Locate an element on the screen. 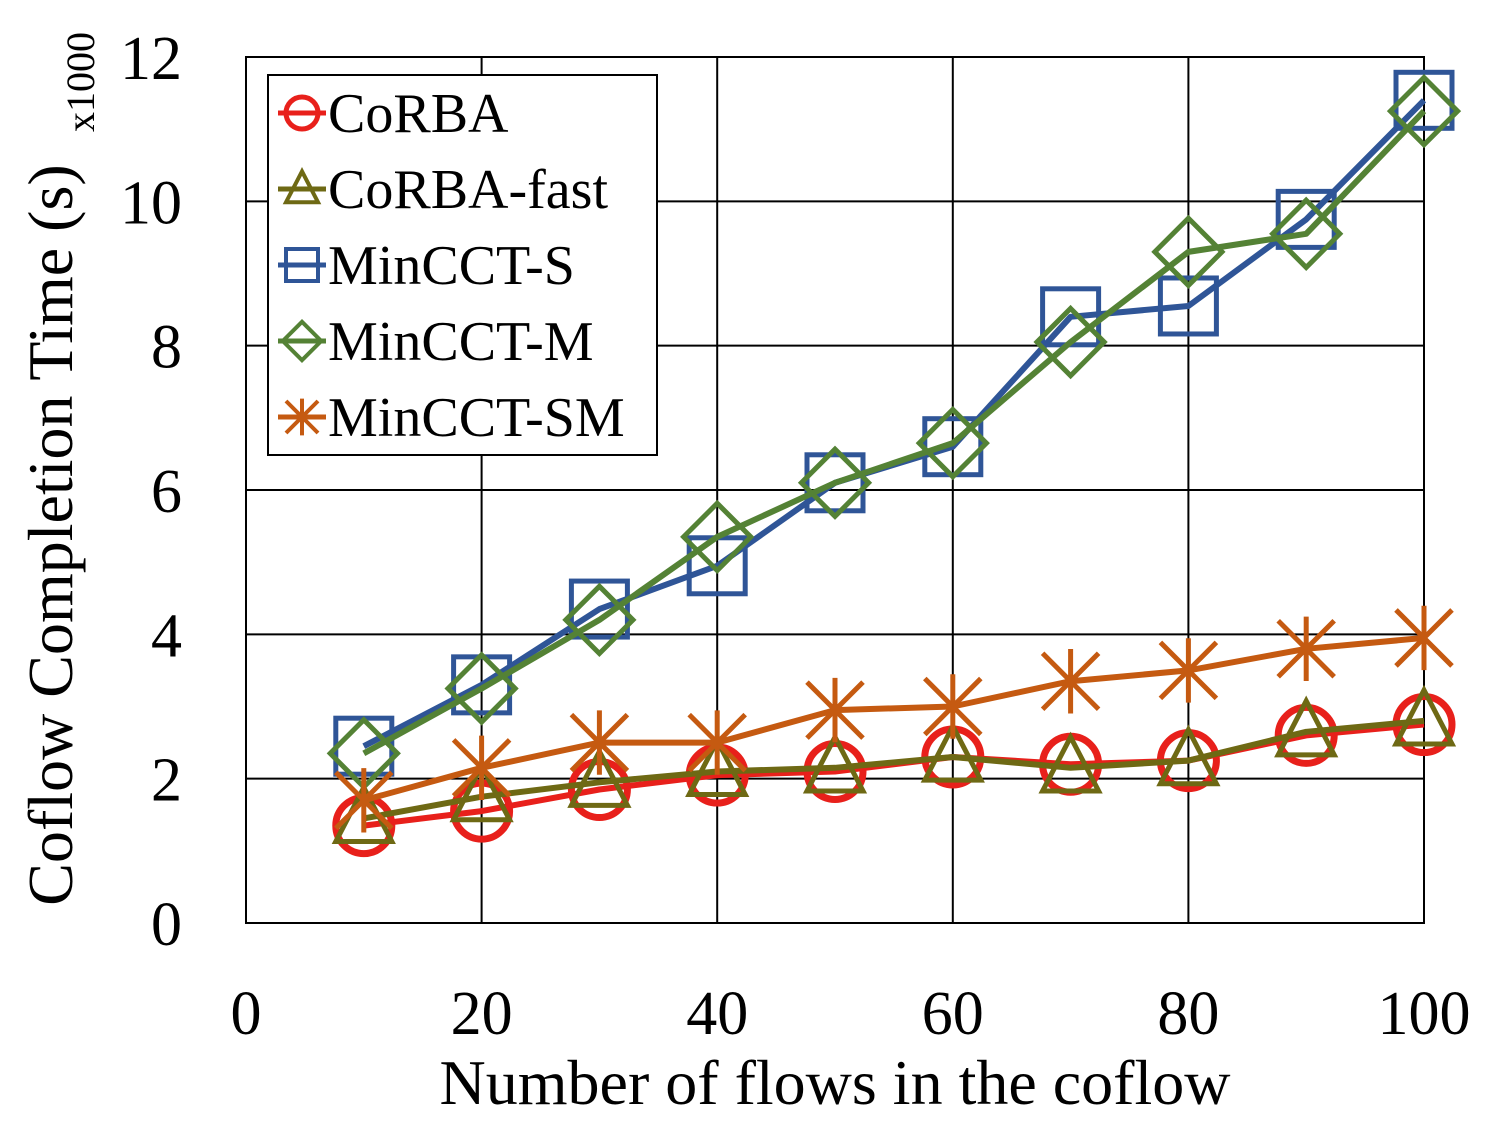 Image resolution: width=1500 pixels, height=1125 pixels. x-tick-label: 100 is located at coordinates (1424, 1014).